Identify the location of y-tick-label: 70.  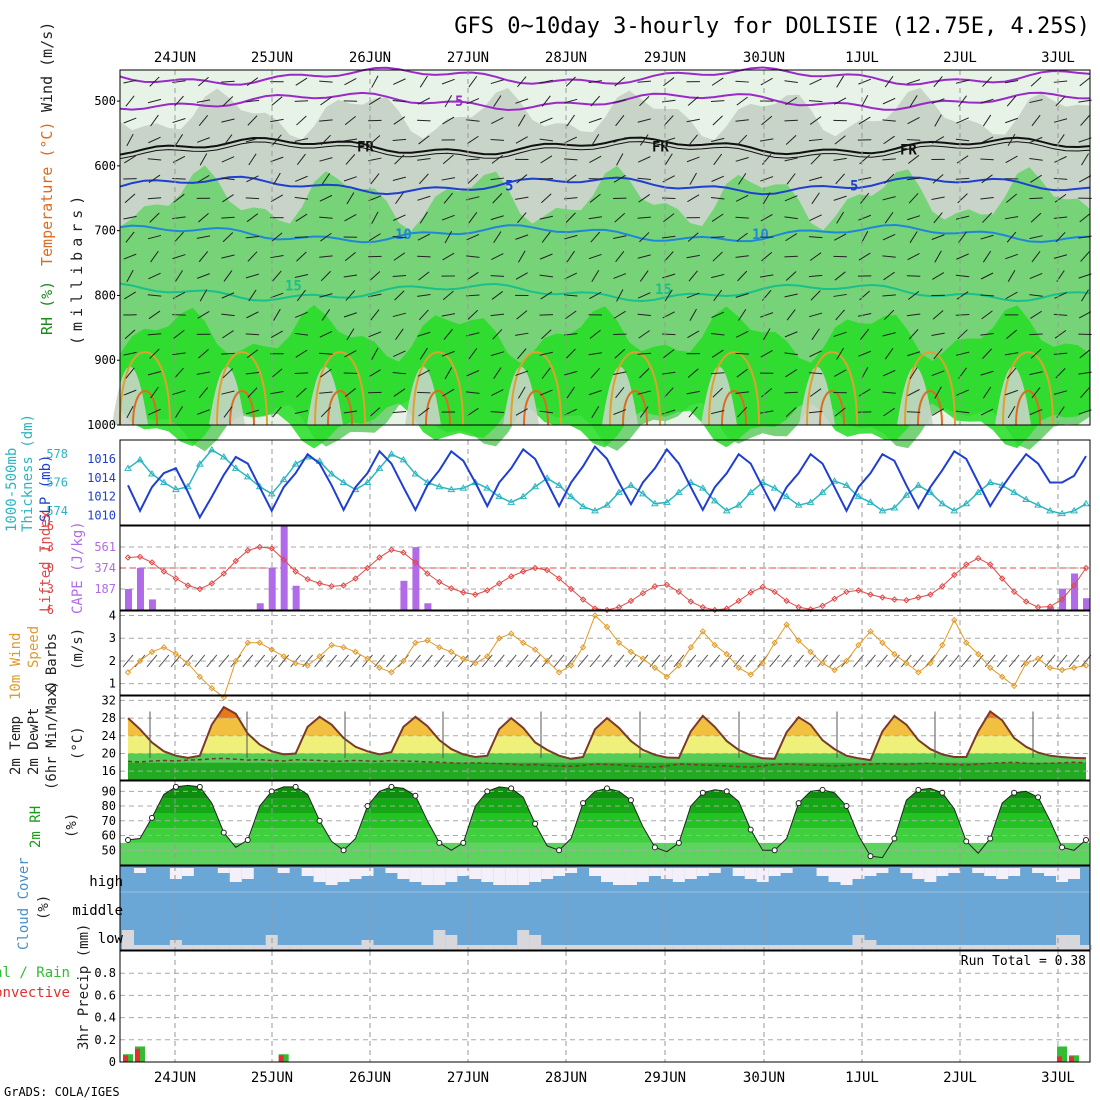
(109, 821).